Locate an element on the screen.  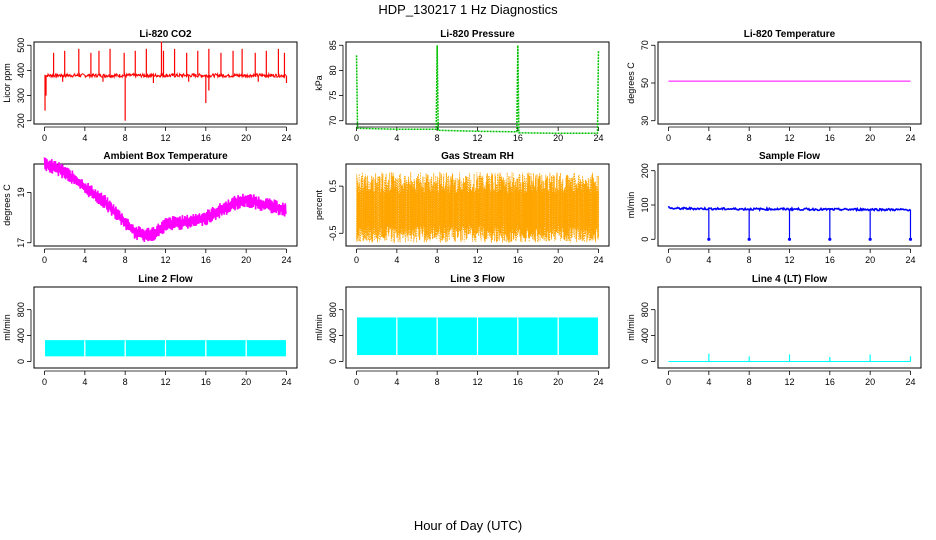
y-tick-label: 80 is located at coordinates (333, 70).